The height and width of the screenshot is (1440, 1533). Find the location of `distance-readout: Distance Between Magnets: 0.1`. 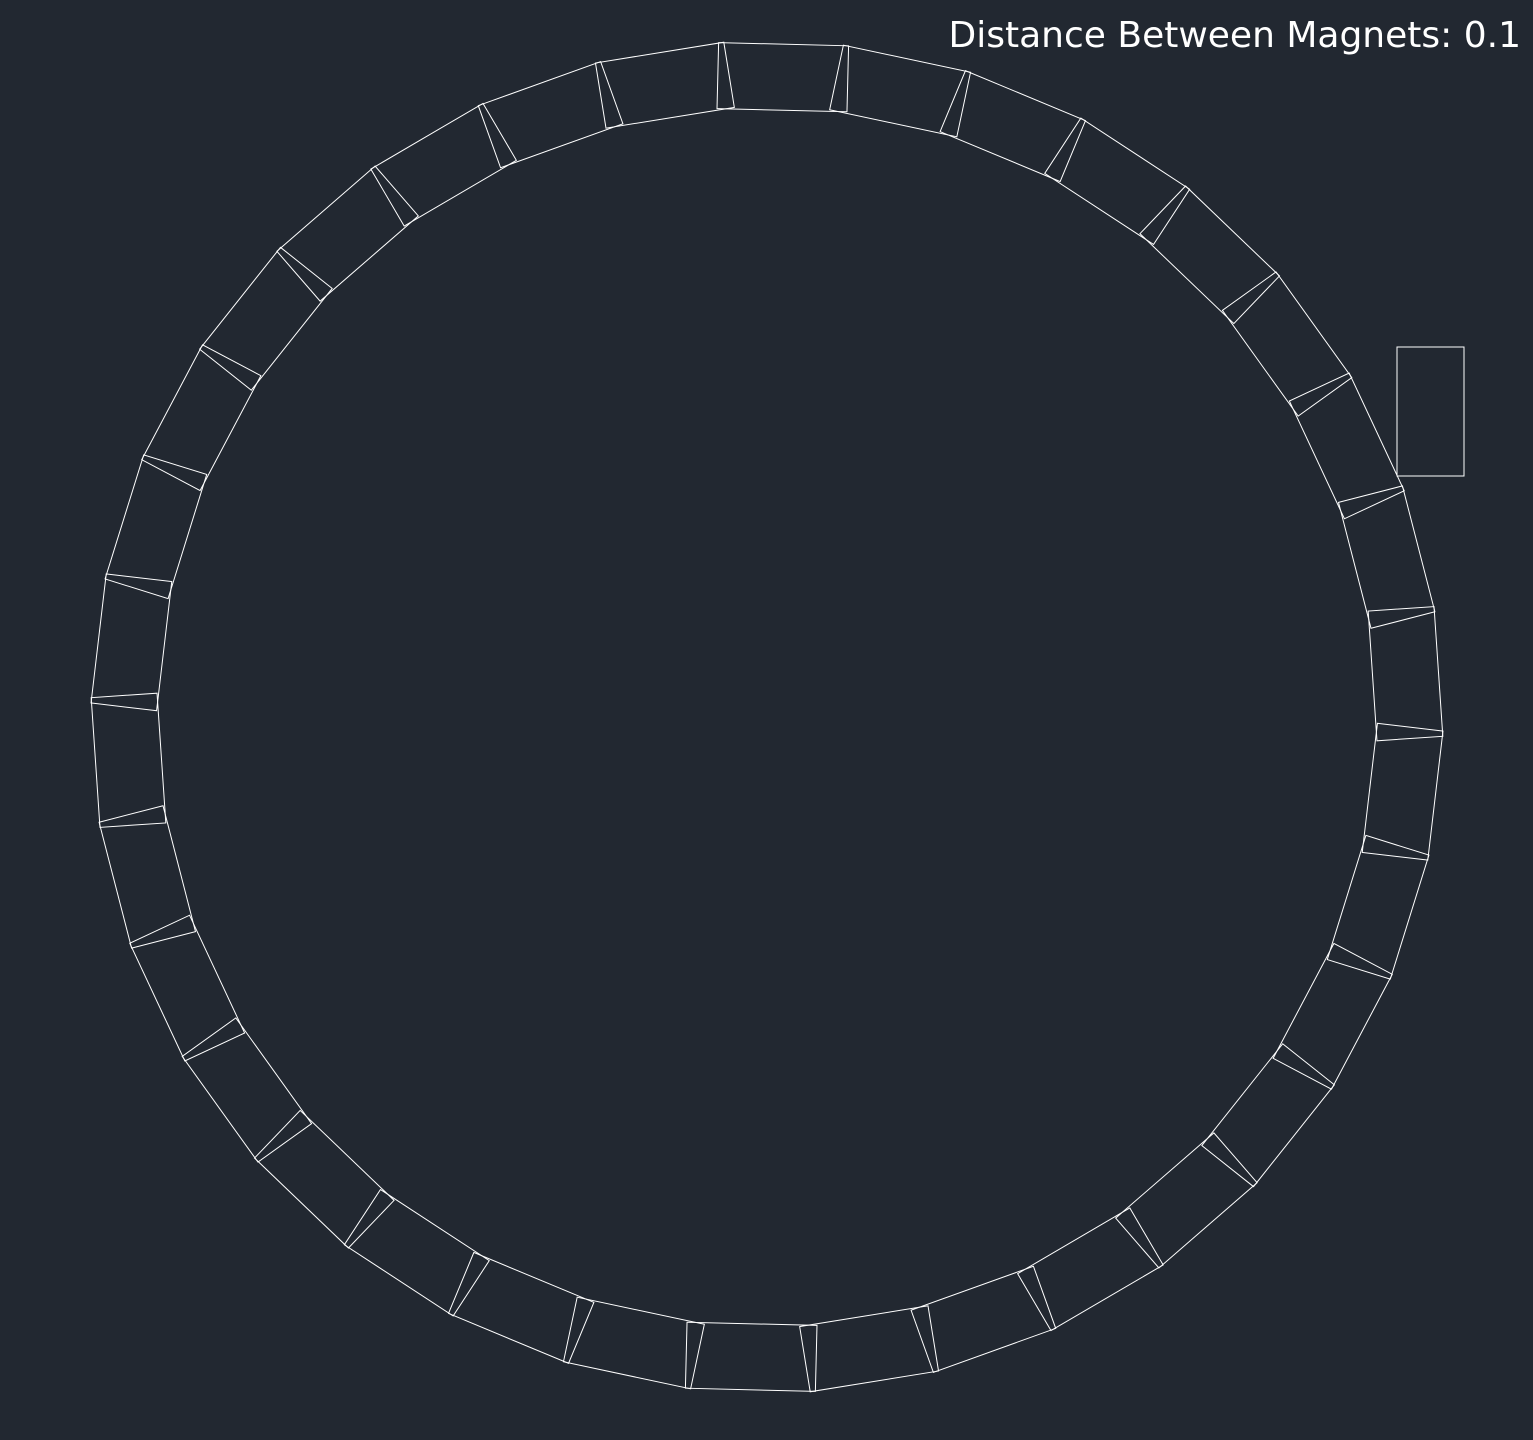

distance-readout: Distance Between Magnets: 0.1 is located at coordinates (1235, 36).